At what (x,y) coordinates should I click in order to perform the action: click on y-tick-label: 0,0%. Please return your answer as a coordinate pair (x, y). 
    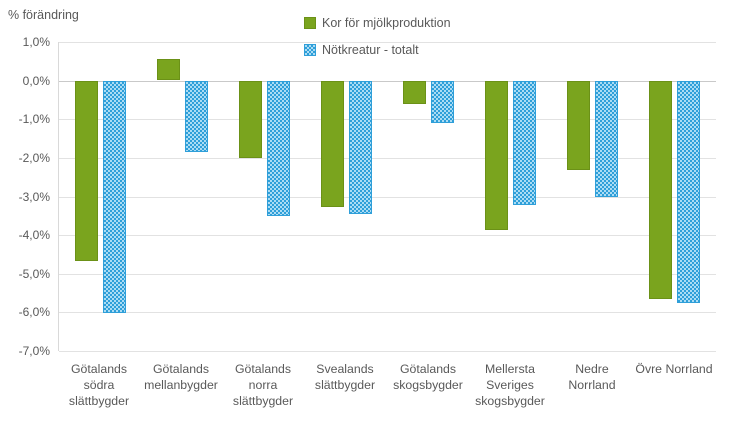
    Looking at the image, I should click on (36, 81).